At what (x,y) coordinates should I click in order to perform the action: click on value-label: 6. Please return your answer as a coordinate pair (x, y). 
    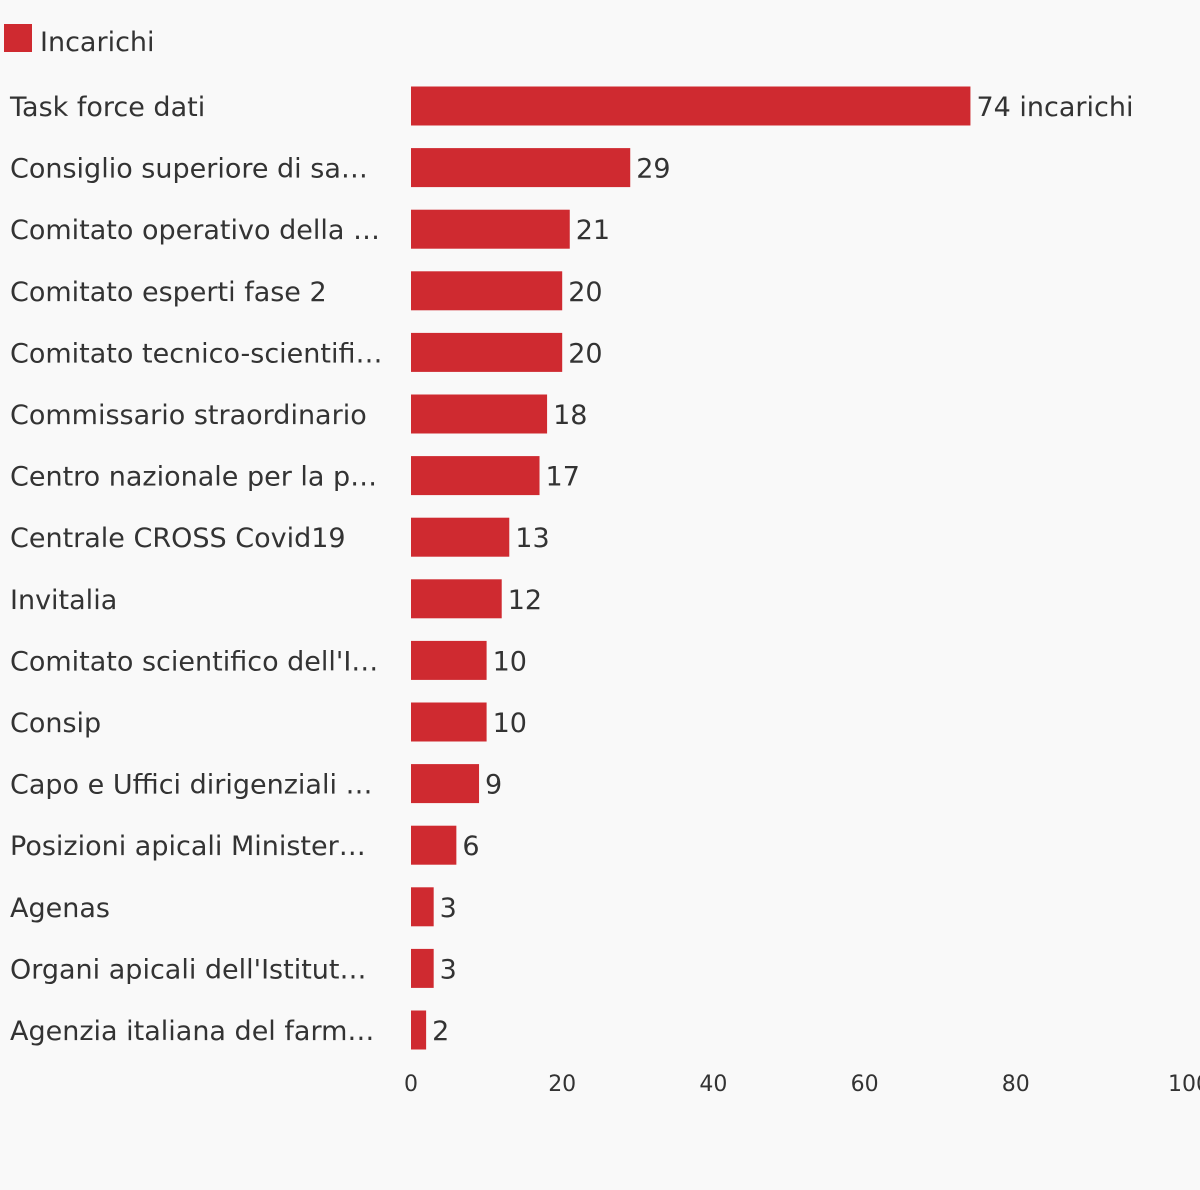
    Looking at the image, I should click on (470, 846).